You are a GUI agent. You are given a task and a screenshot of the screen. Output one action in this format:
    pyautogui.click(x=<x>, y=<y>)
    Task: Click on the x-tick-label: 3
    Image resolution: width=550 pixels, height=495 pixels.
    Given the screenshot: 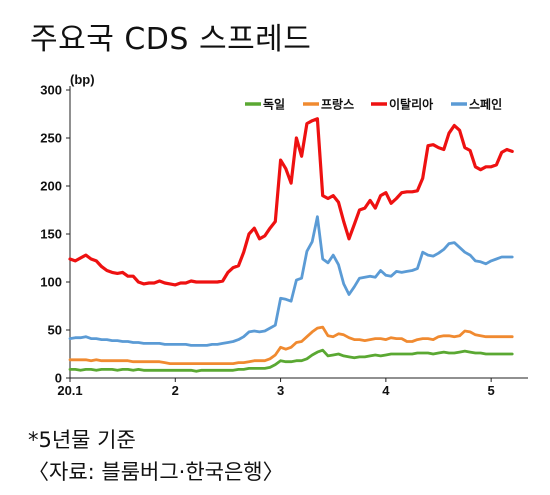 What is the action you would take?
    pyautogui.click(x=280, y=390)
    